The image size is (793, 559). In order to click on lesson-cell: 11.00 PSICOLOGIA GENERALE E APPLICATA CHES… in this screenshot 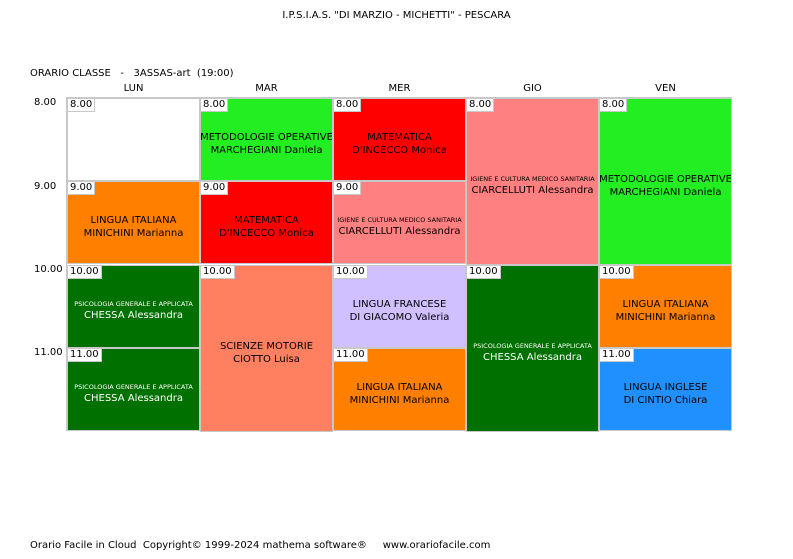, I will do `click(133, 389)`.